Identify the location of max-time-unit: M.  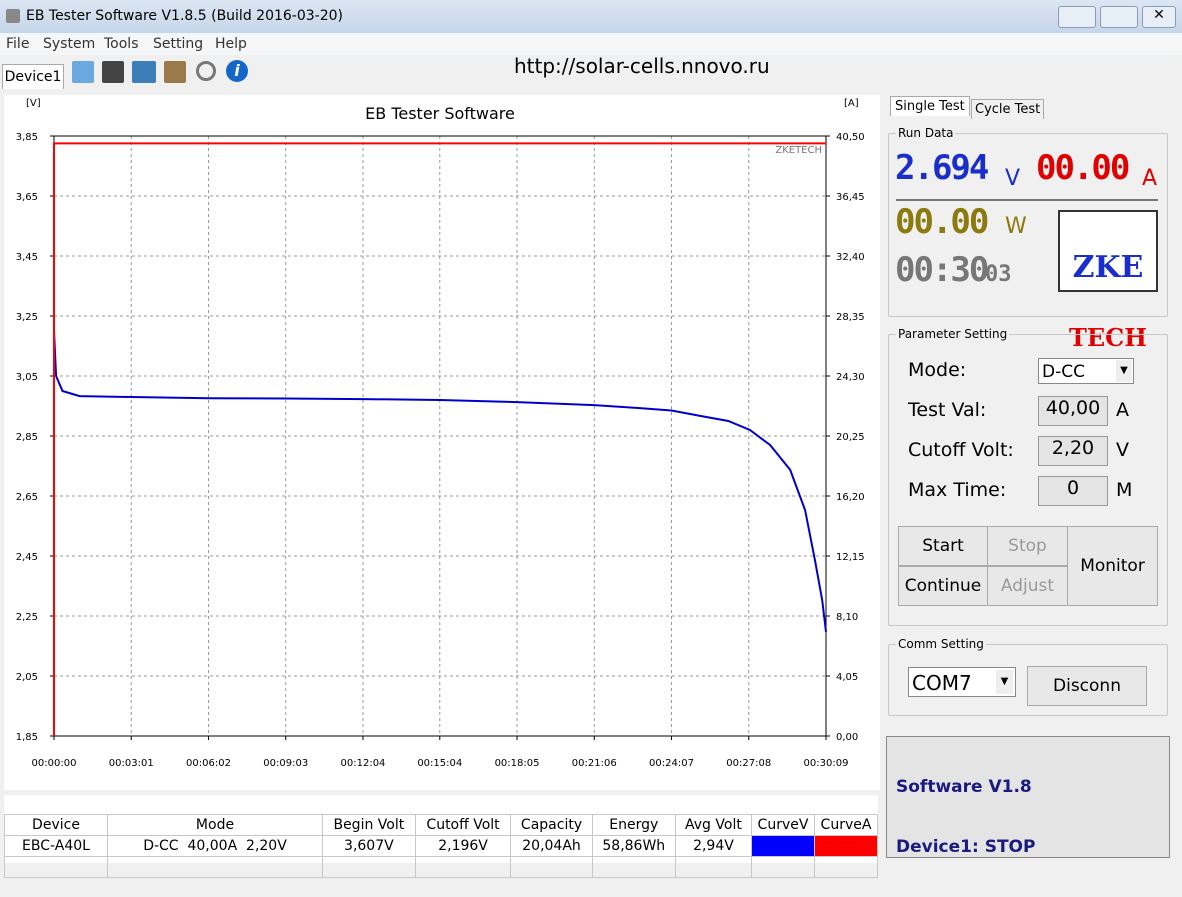
(1124, 490).